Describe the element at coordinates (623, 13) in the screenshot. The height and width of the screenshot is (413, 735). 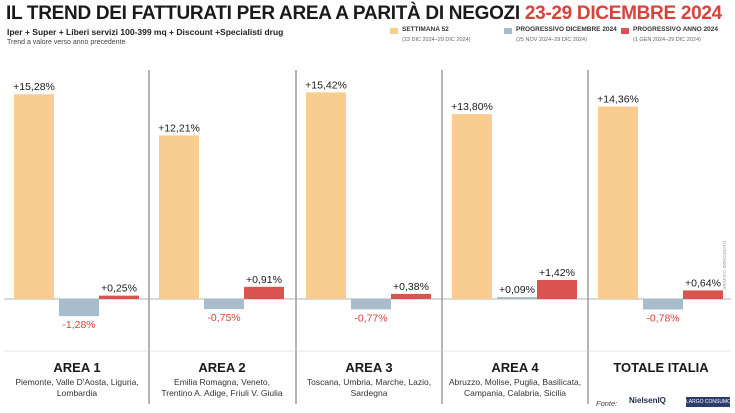
I see `chart-title-dates: 23-29 DICEMBRE 2024` at that location.